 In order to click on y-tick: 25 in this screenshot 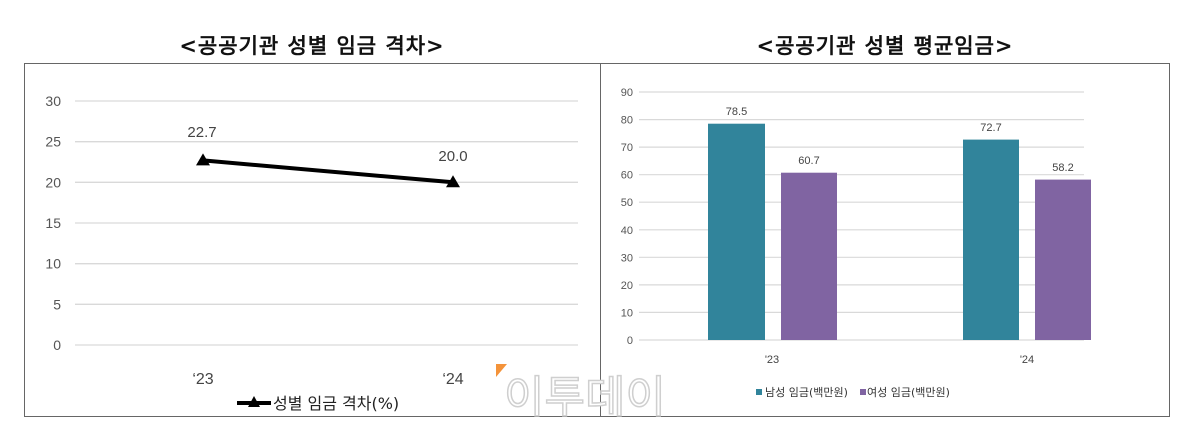, I will do `click(53, 142)`.